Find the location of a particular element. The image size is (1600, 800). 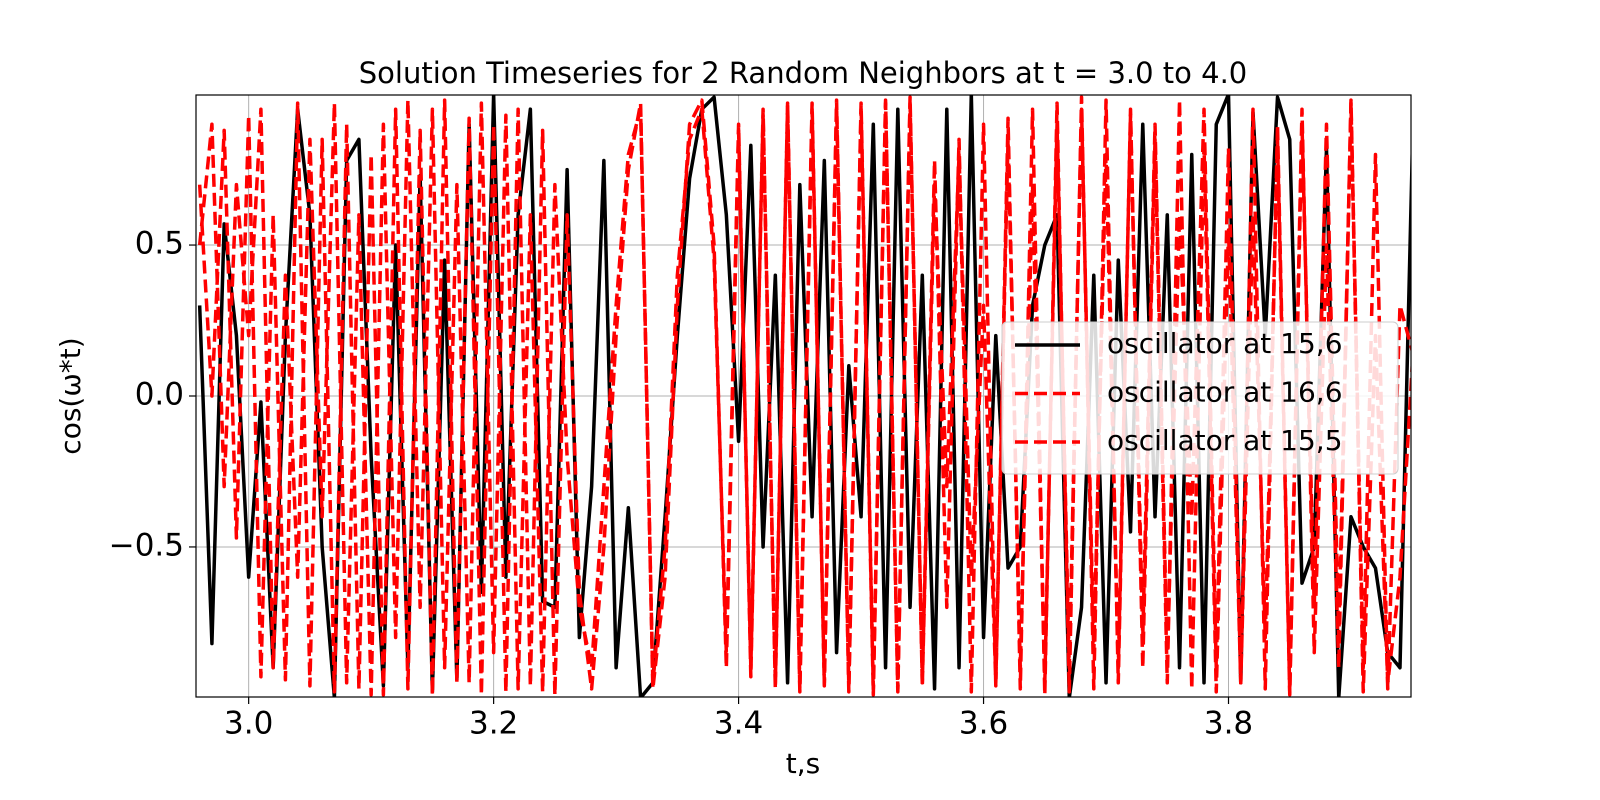

x-axis-label: t,s is located at coordinates (803, 763).